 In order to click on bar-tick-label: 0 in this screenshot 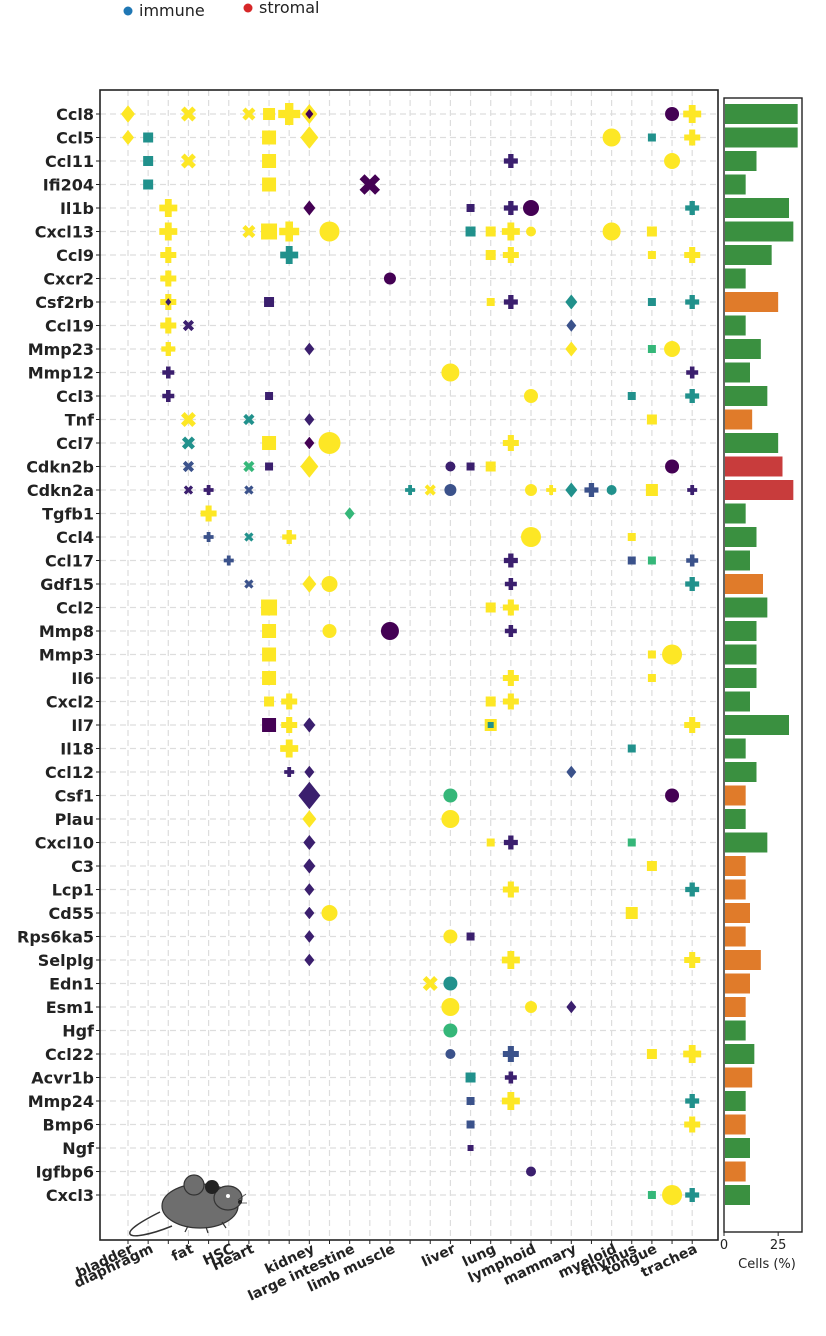, I will do `click(724, 1245)`.